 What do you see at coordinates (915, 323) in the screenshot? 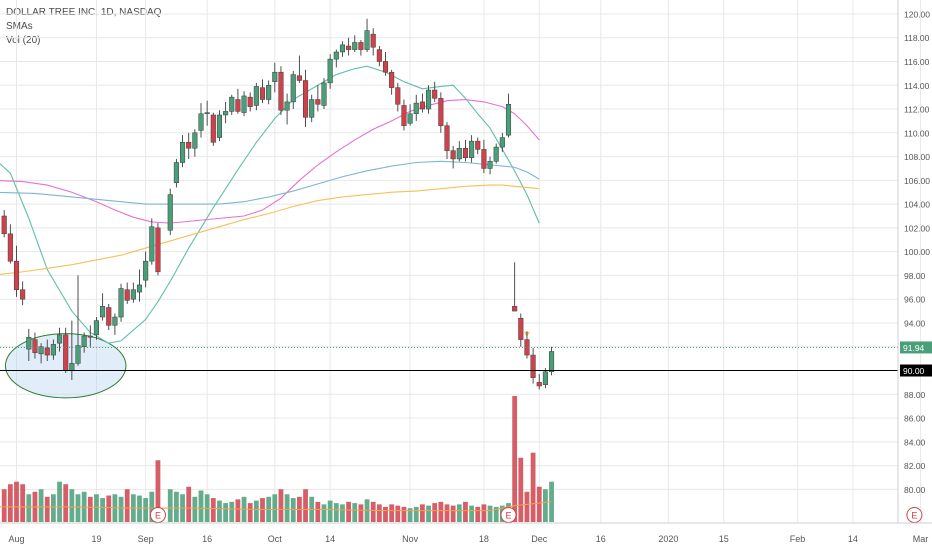
I see `price-tick-label: 94.00` at bounding box center [915, 323].